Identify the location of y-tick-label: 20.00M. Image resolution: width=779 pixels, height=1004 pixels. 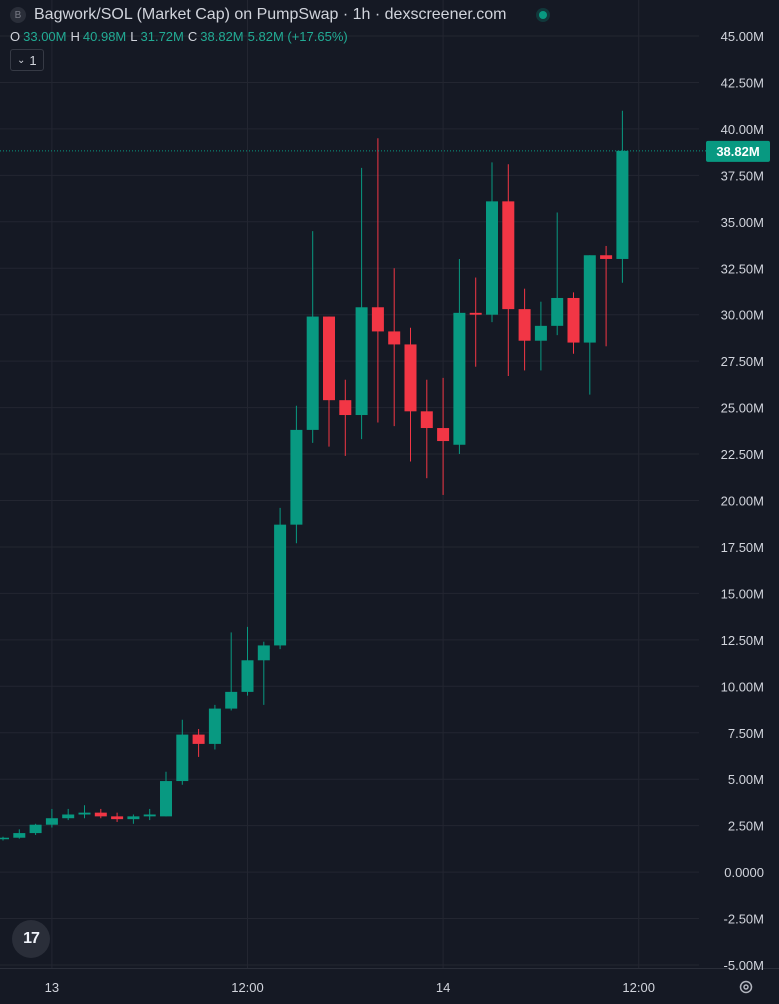
(742, 501).